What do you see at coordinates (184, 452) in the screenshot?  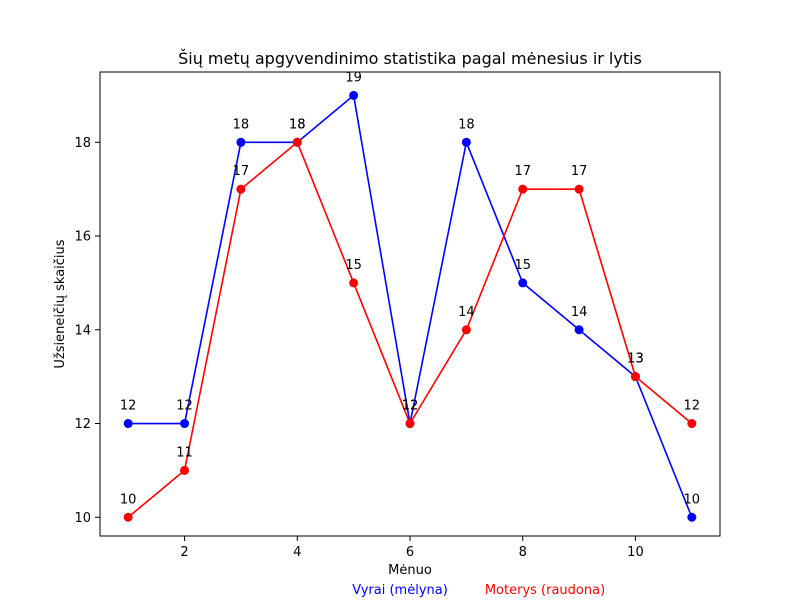 I see `data-label: 11` at bounding box center [184, 452].